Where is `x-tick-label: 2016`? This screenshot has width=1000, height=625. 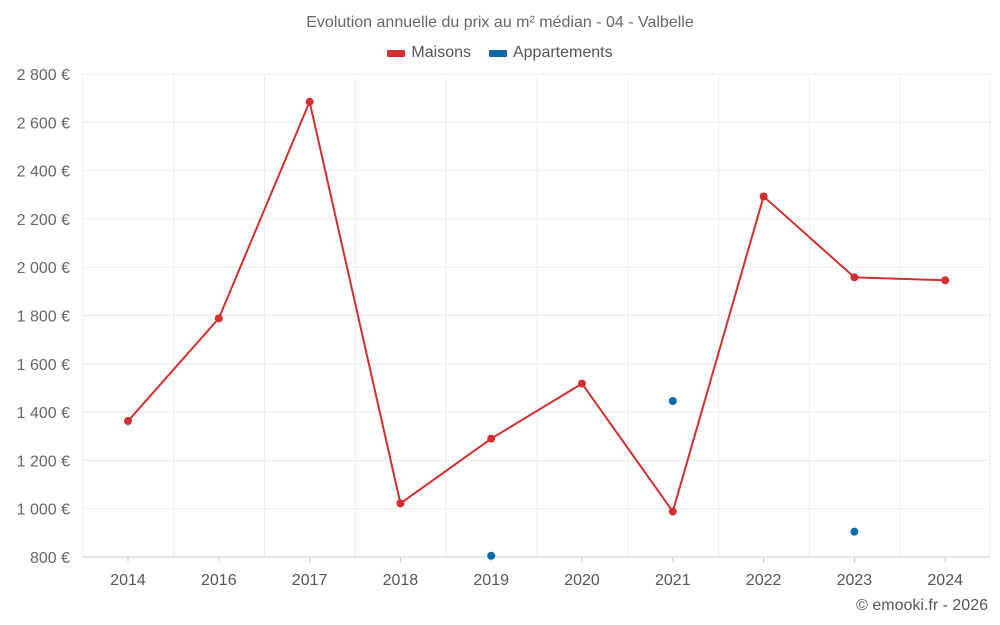
x-tick-label: 2016 is located at coordinates (219, 580).